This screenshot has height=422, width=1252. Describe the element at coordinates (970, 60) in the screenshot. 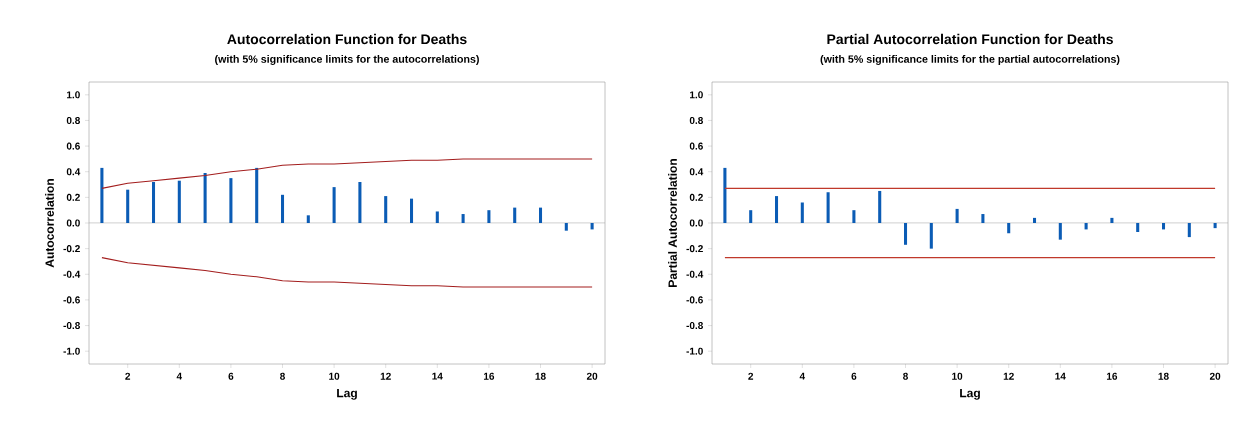

I see `chart-subtitle: (with 5% significance limits for the partial autocorrelations)` at that location.